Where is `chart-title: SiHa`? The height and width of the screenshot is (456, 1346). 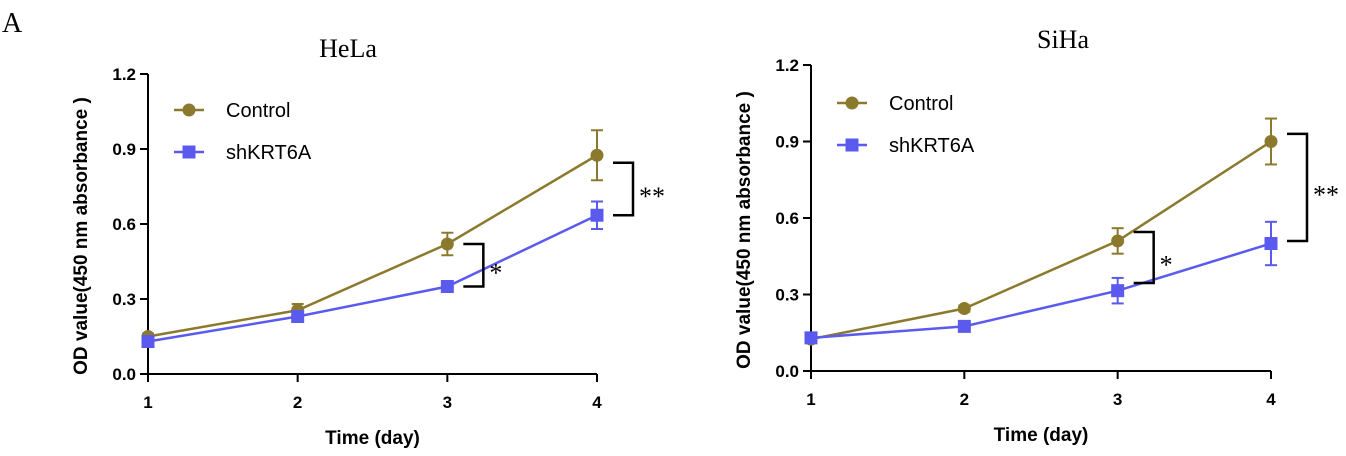
chart-title: SiHa is located at coordinates (1063, 39).